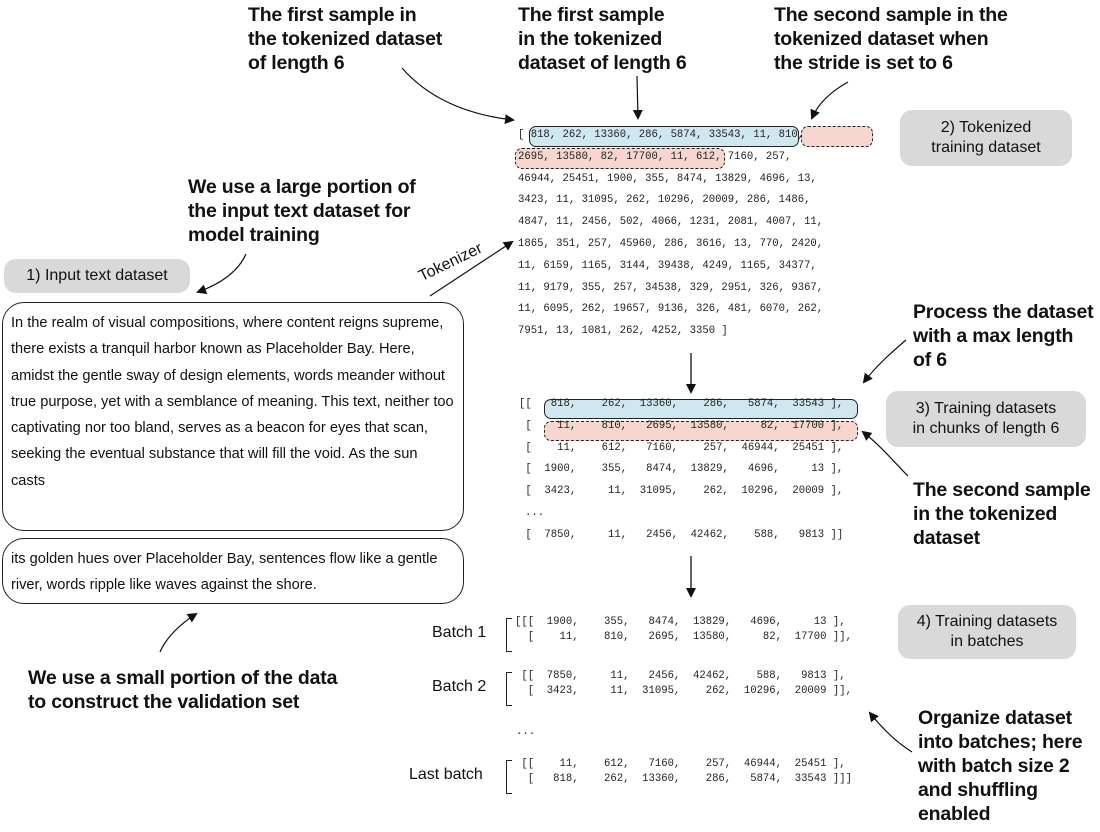 The image size is (1100, 832). What do you see at coordinates (680, 764) in the screenshot?
I see `batch-row: [[ 11, 612, 7160, 257, 46944, 25451 ],` at bounding box center [680, 764].